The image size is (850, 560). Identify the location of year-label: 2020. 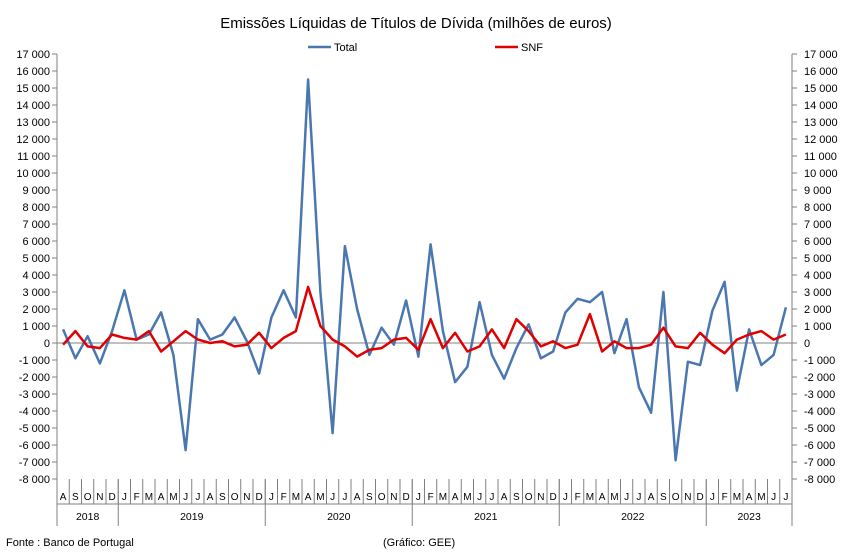
(339, 517).